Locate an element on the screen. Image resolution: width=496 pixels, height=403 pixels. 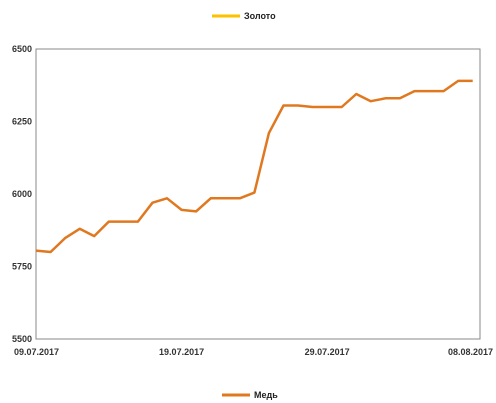
y-axis: 5500 5750 6000 6250 6500 is located at coordinates (22, 194).